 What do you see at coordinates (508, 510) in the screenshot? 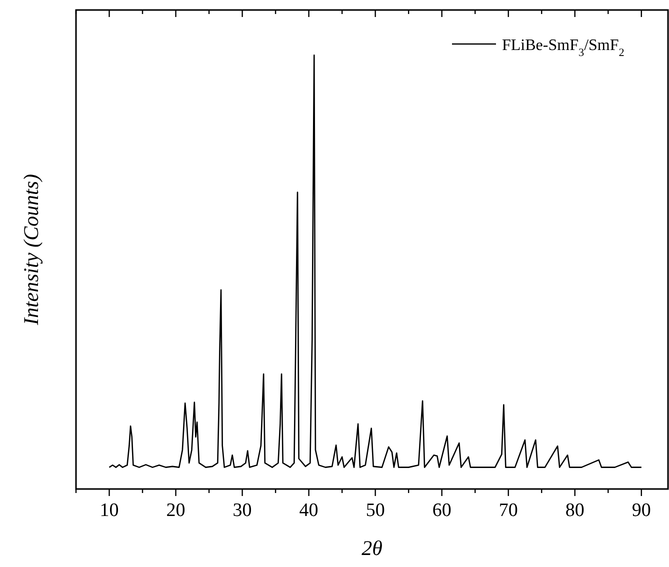
I see `x-tick-label: 70` at bounding box center [508, 510].